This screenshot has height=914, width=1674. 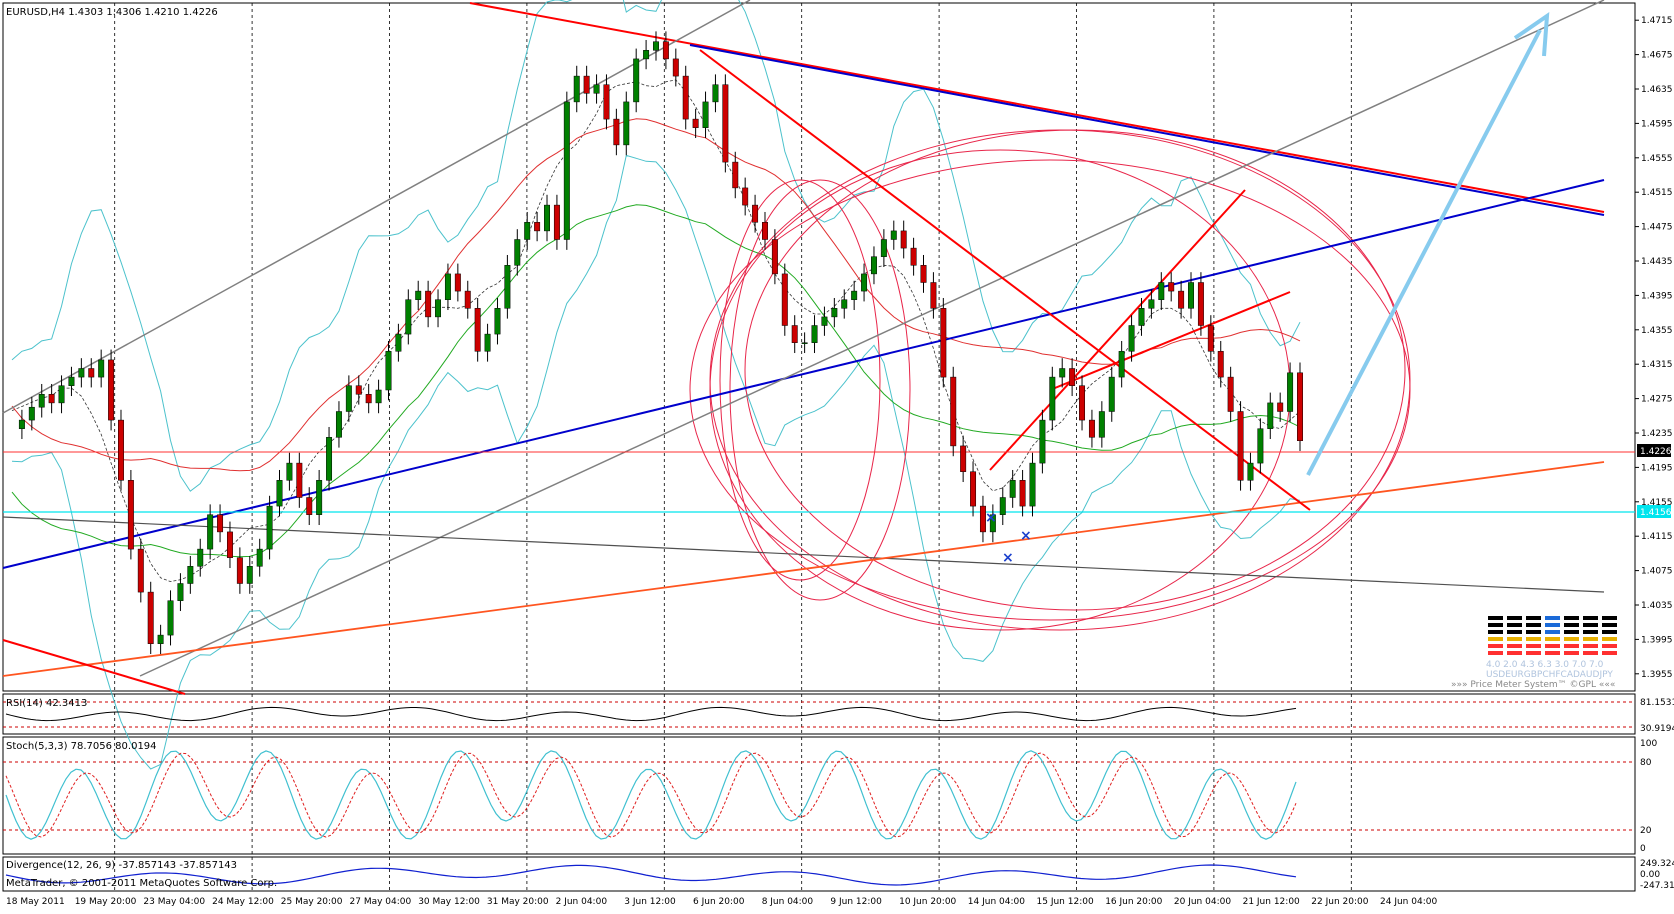 I want to click on time-tick-label: 9 Jun 12:00, so click(x=856, y=902).